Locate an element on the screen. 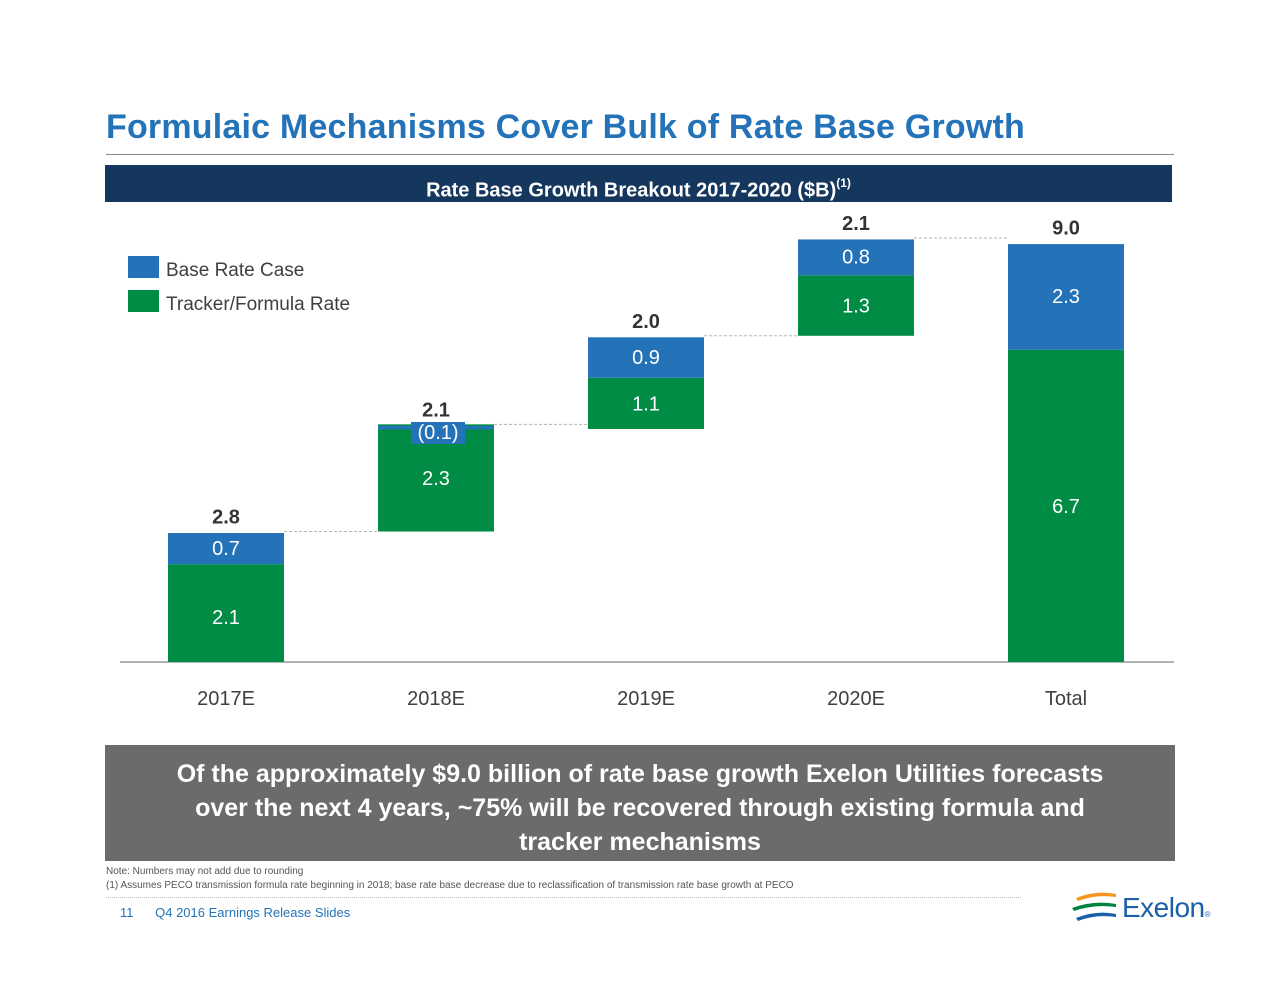  bar-tracker-Total is located at coordinates (1066, 505).